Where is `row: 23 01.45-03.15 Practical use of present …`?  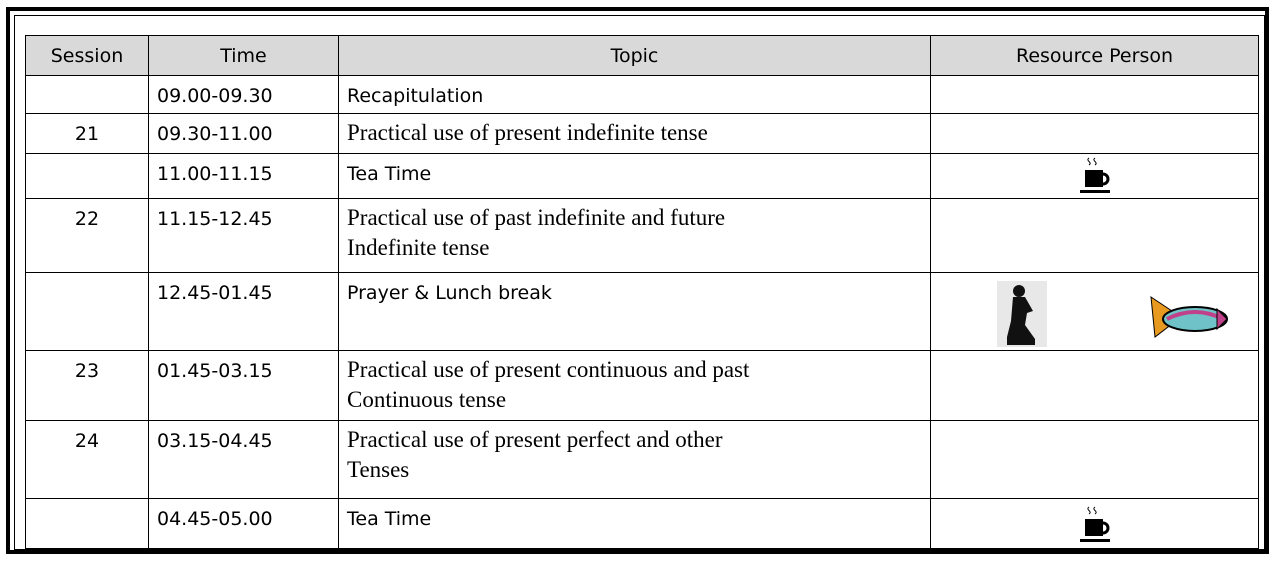 row: 23 01.45-03.15 Practical use of present … is located at coordinates (642, 385).